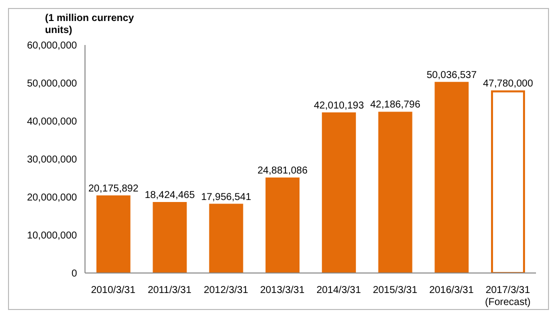 This screenshot has width=555, height=317. I want to click on data-label: 18,424,465, so click(170, 195).